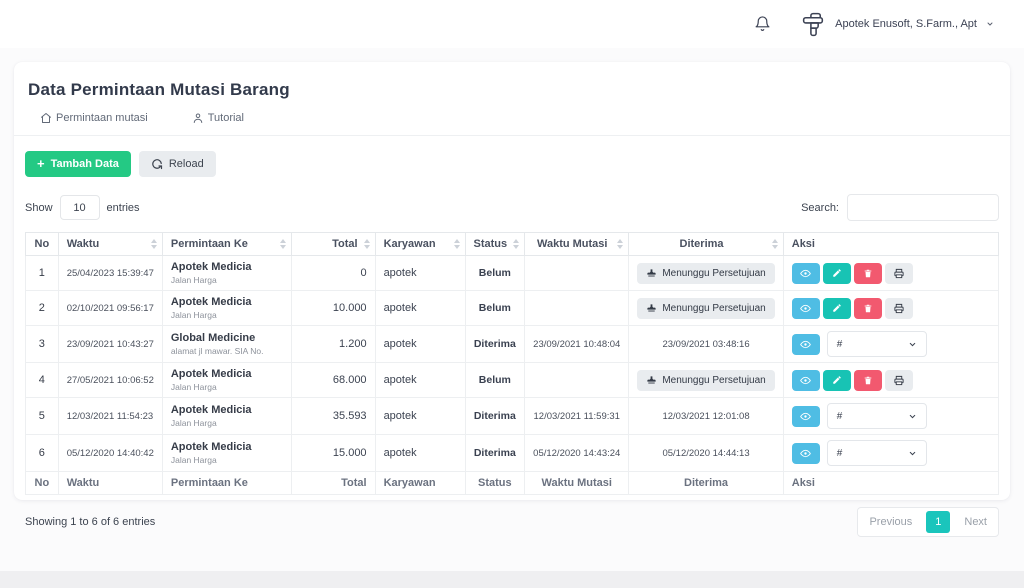 The image size is (1024, 588). I want to click on column-label: Status, so click(495, 483).